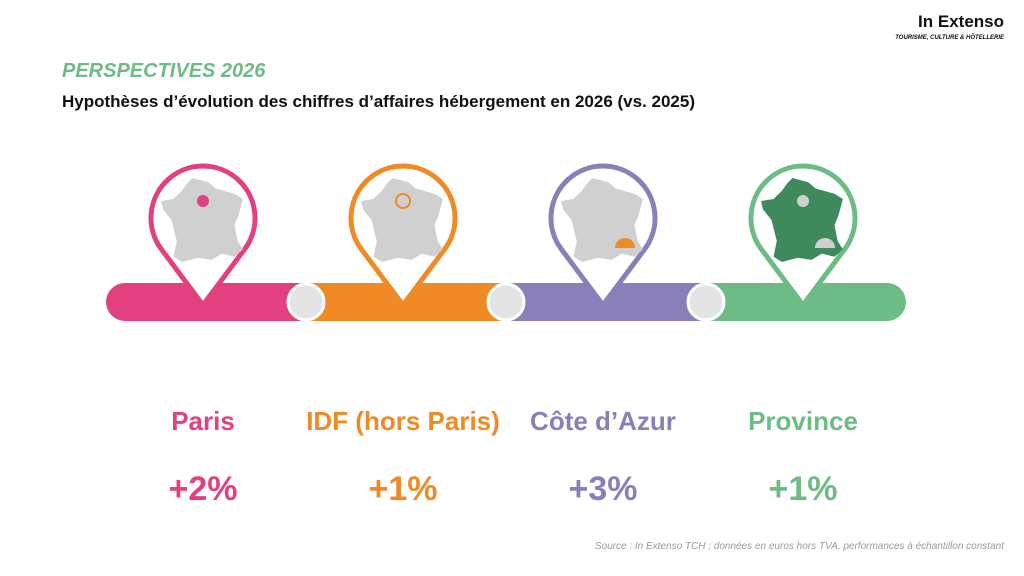 The height and width of the screenshot is (576, 1024). Describe the element at coordinates (403, 421) in the screenshot. I see `region-name: IDF (hors Paris)` at that location.